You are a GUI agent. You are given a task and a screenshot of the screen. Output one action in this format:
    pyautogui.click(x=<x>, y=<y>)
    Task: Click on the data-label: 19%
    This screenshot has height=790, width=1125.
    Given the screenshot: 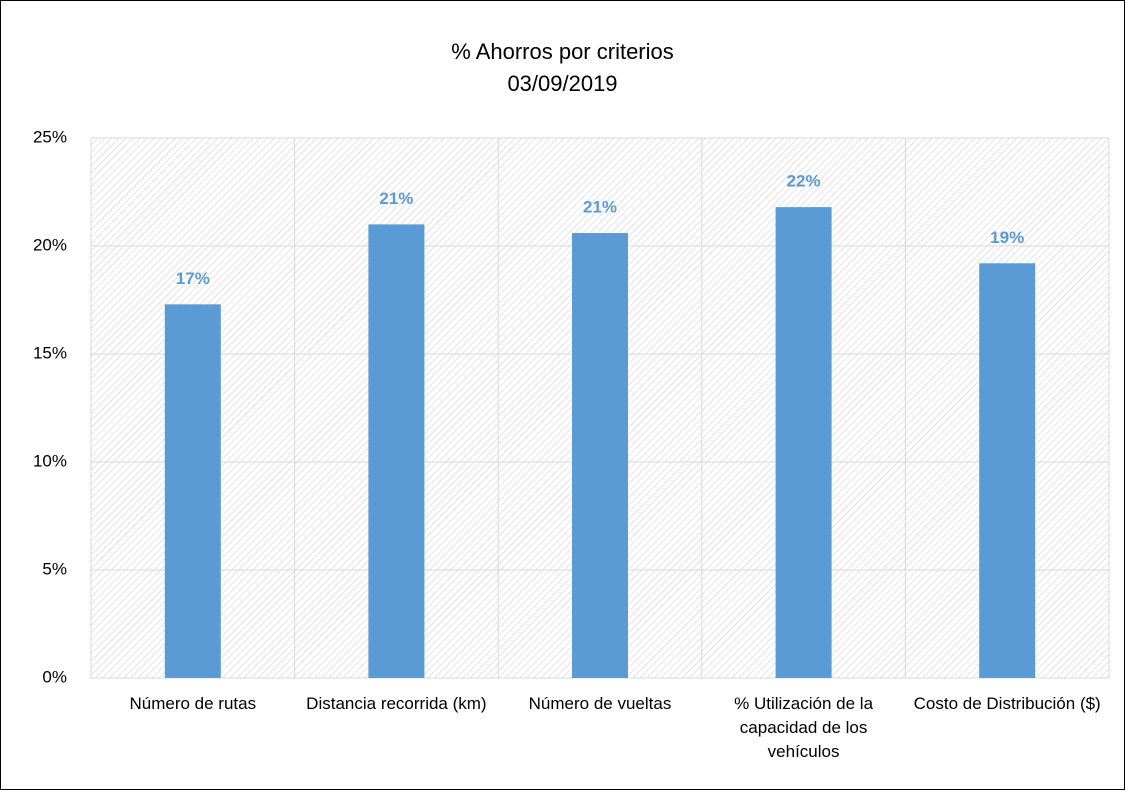 What is the action you would take?
    pyautogui.click(x=1007, y=237)
    